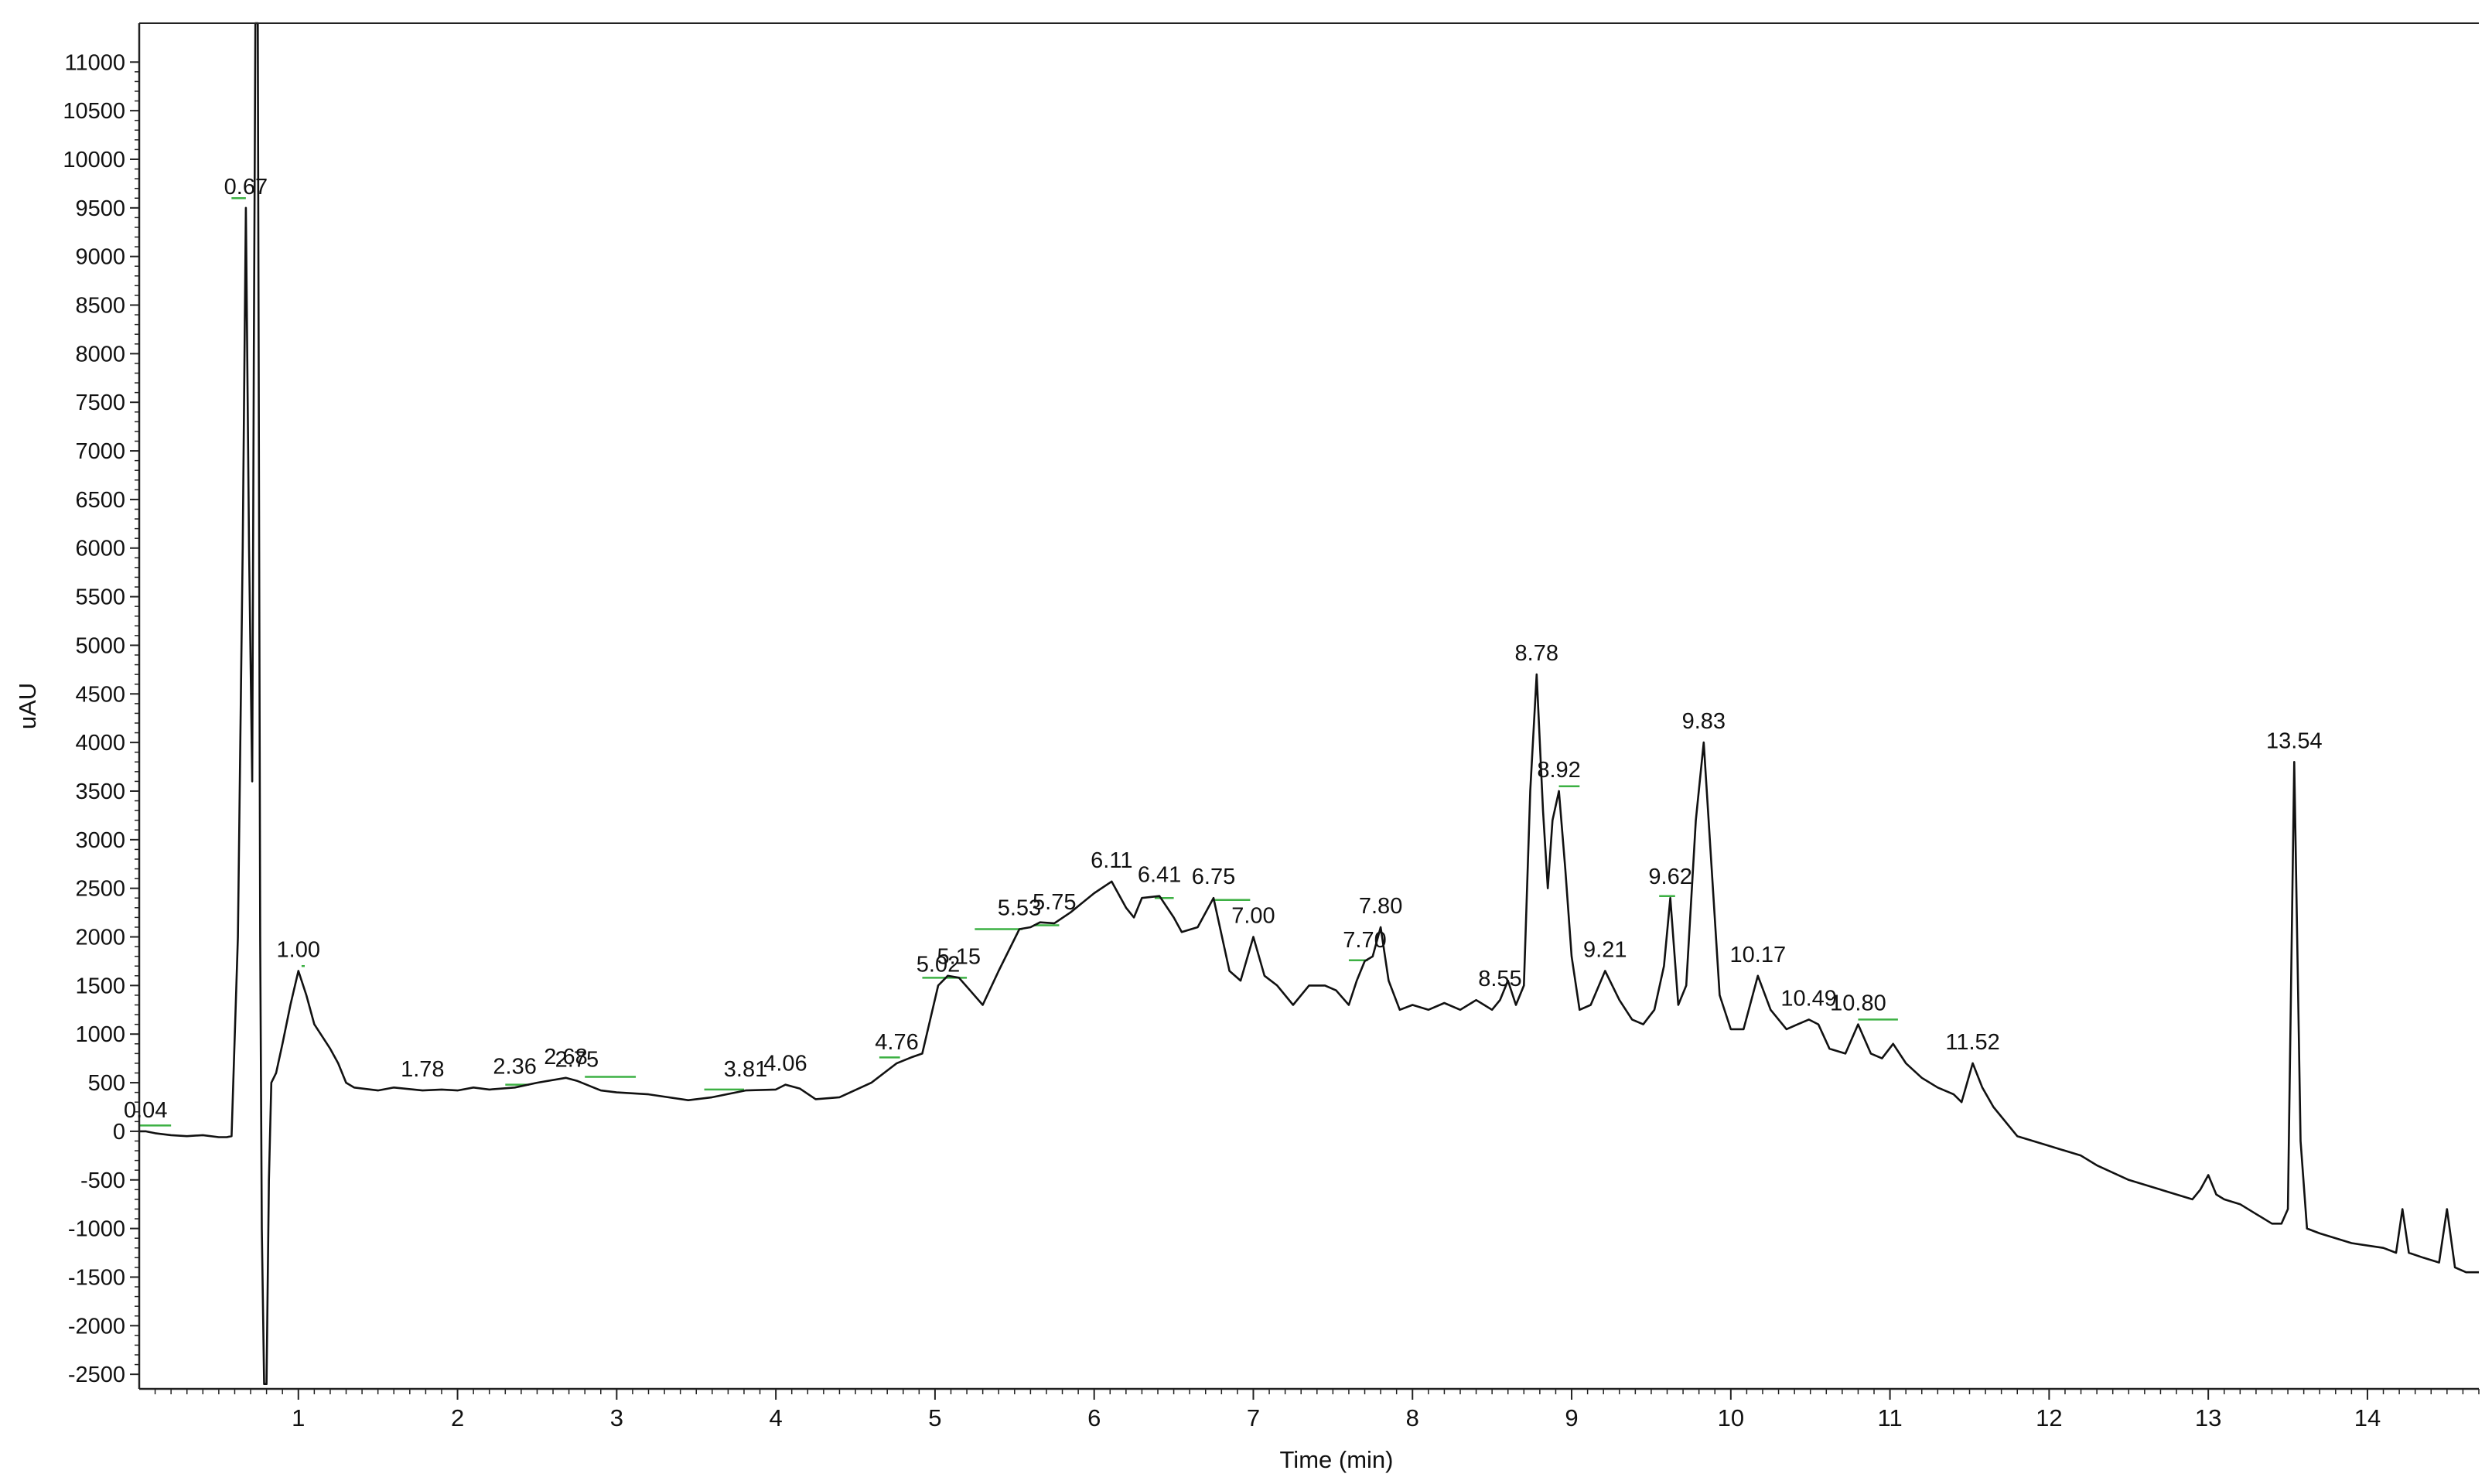  Describe the element at coordinates (100, 501) in the screenshot. I see `y-tick-label: 6500` at that location.